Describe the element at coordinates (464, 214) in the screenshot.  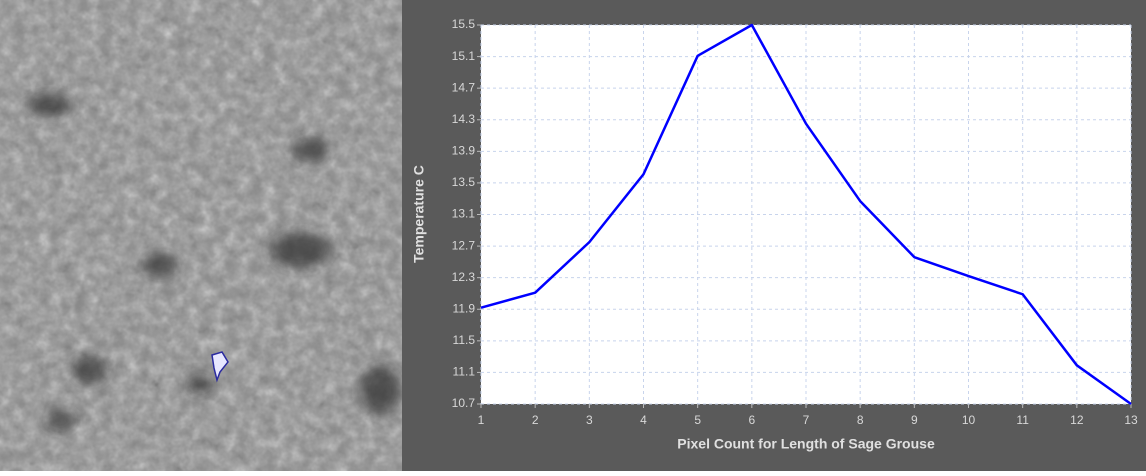
I see `y-tick-label: 13.1` at that location.